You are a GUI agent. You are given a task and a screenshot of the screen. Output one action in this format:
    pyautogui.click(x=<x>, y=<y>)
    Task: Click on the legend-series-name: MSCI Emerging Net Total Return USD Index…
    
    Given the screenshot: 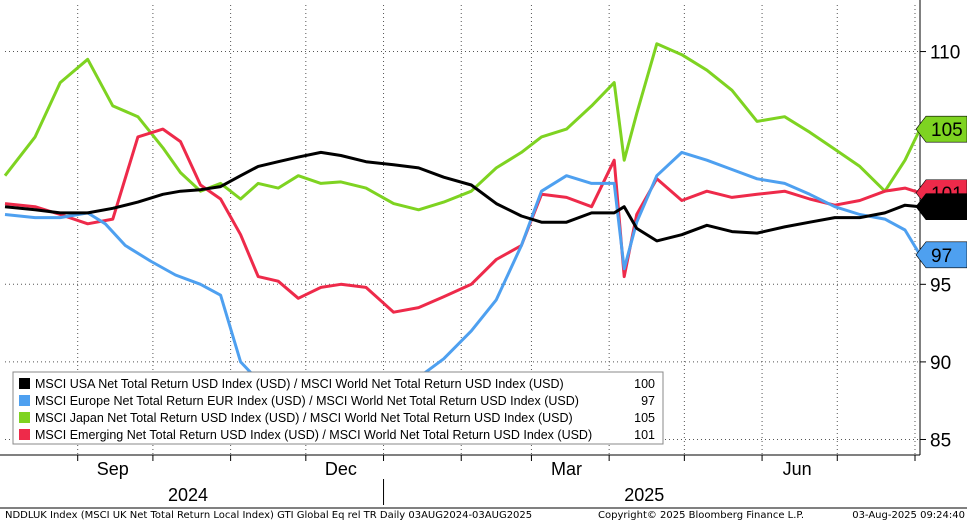 What is the action you would take?
    pyautogui.click(x=313, y=435)
    